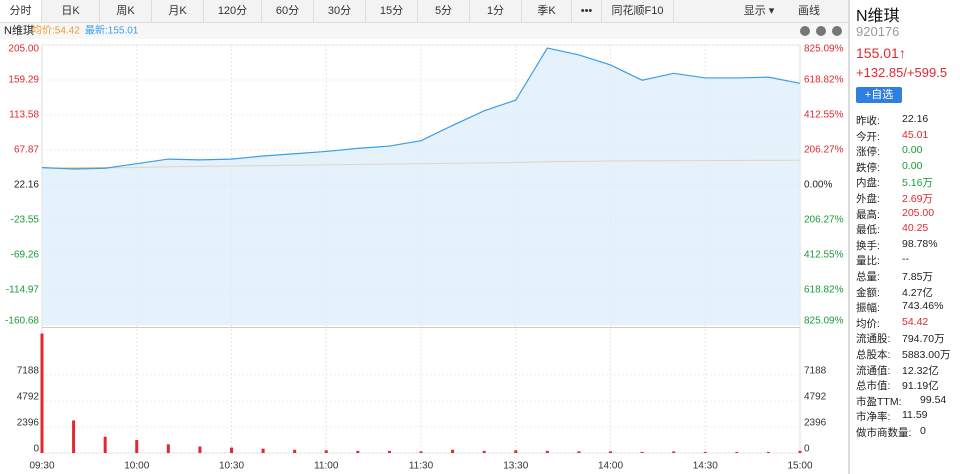 The height and width of the screenshot is (474, 960). I want to click on panel-value: 5883.00万, so click(926, 355).